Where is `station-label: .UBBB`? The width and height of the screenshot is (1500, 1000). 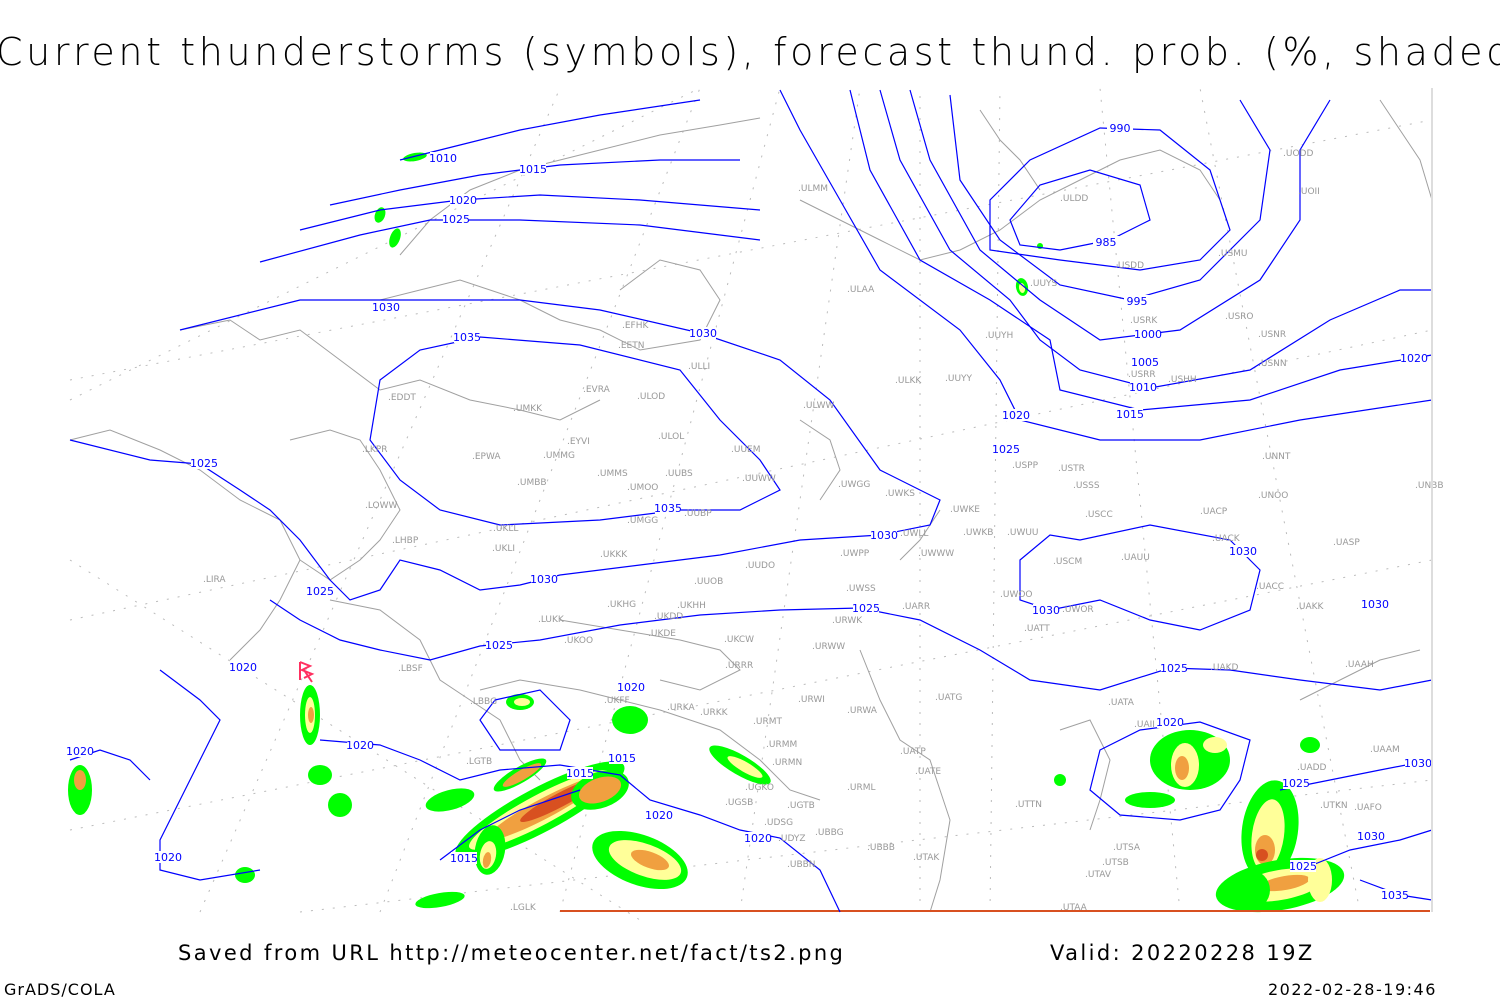
station-label: .UBBB is located at coordinates (881, 848).